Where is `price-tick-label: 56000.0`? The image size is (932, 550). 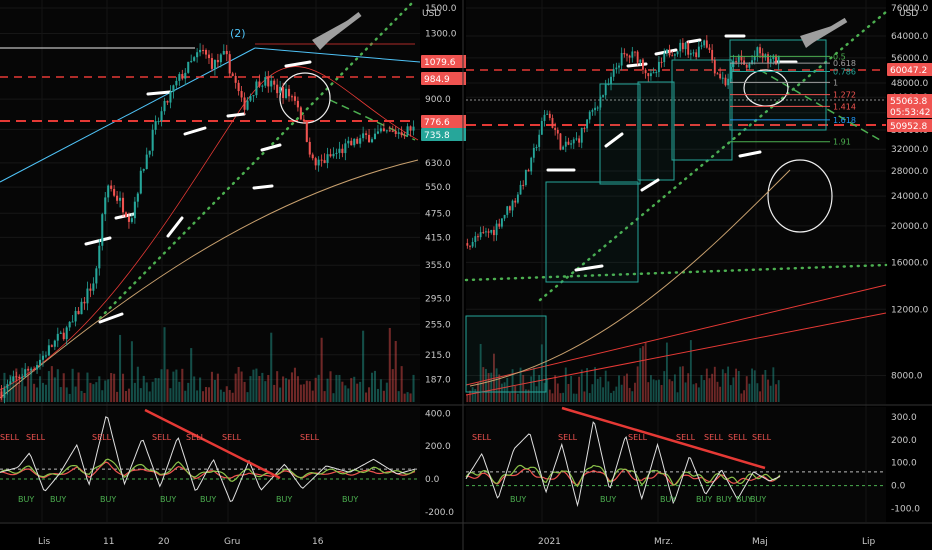 price-tick-label: 56000.0 is located at coordinates (909, 59).